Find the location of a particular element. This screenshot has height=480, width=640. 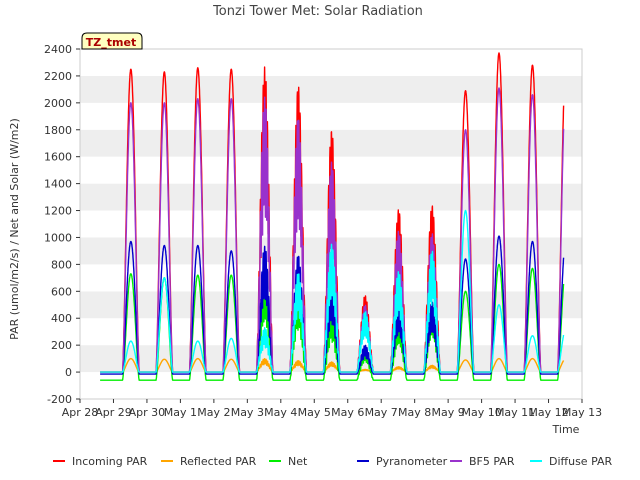

annotation-label: TZ_tmet is located at coordinates (111, 42).